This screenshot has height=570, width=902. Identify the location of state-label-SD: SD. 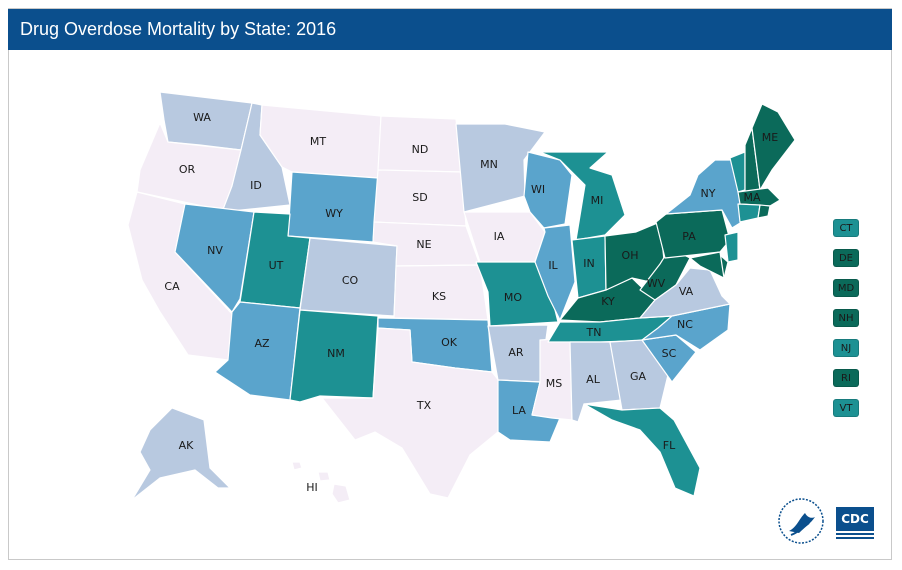
(419, 197).